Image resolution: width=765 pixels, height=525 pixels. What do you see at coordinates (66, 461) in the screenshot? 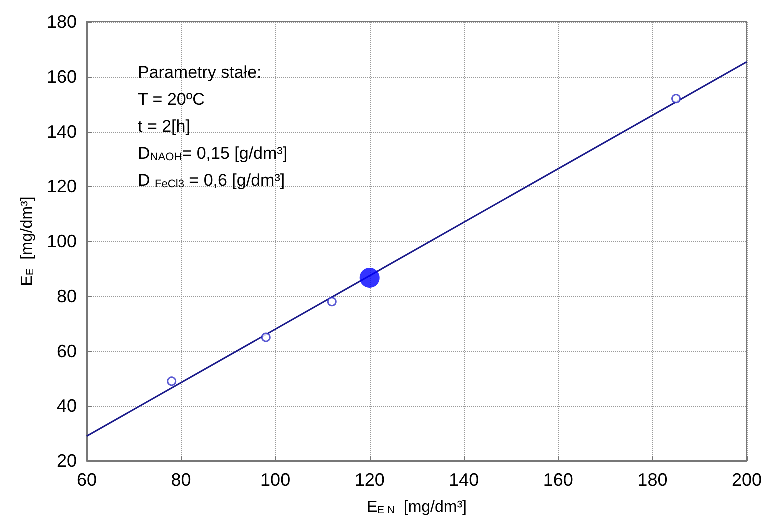
I see `y-tick-label: 20` at bounding box center [66, 461].